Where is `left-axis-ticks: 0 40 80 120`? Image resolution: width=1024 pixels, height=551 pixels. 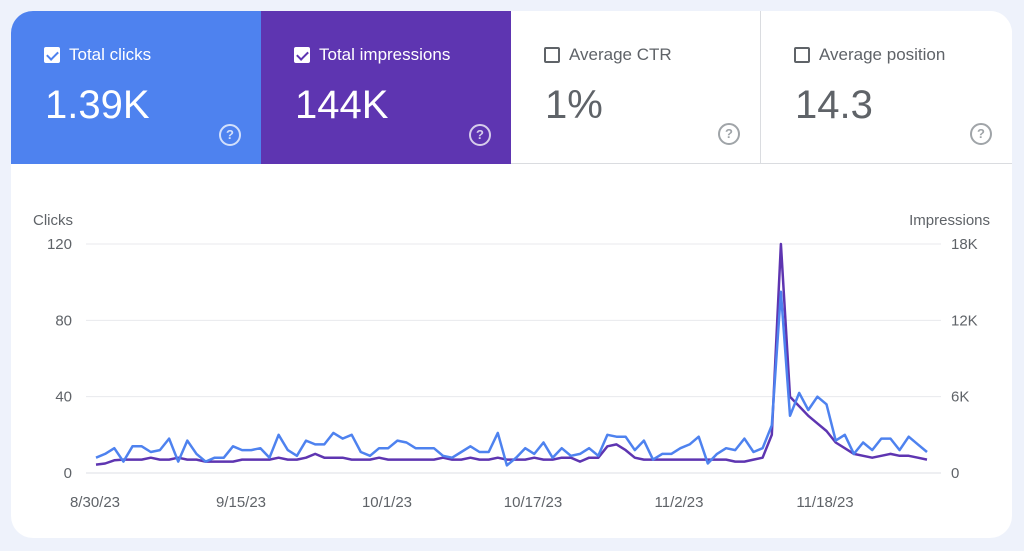
left-axis-ticks: 0 40 80 120 is located at coordinates (59, 359).